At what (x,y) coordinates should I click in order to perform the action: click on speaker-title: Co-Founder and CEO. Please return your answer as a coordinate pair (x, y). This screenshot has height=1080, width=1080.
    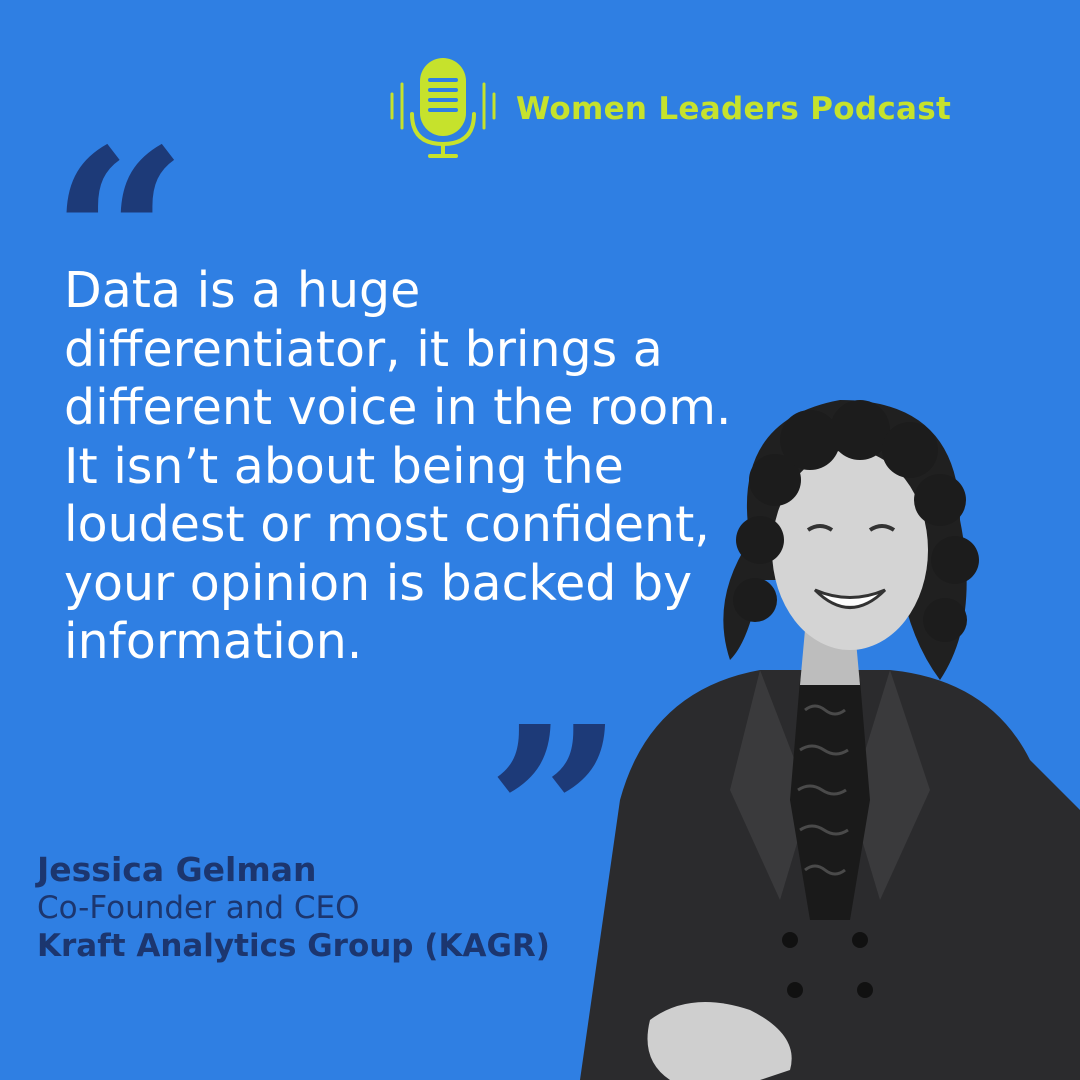
    Looking at the image, I should click on (198, 908).